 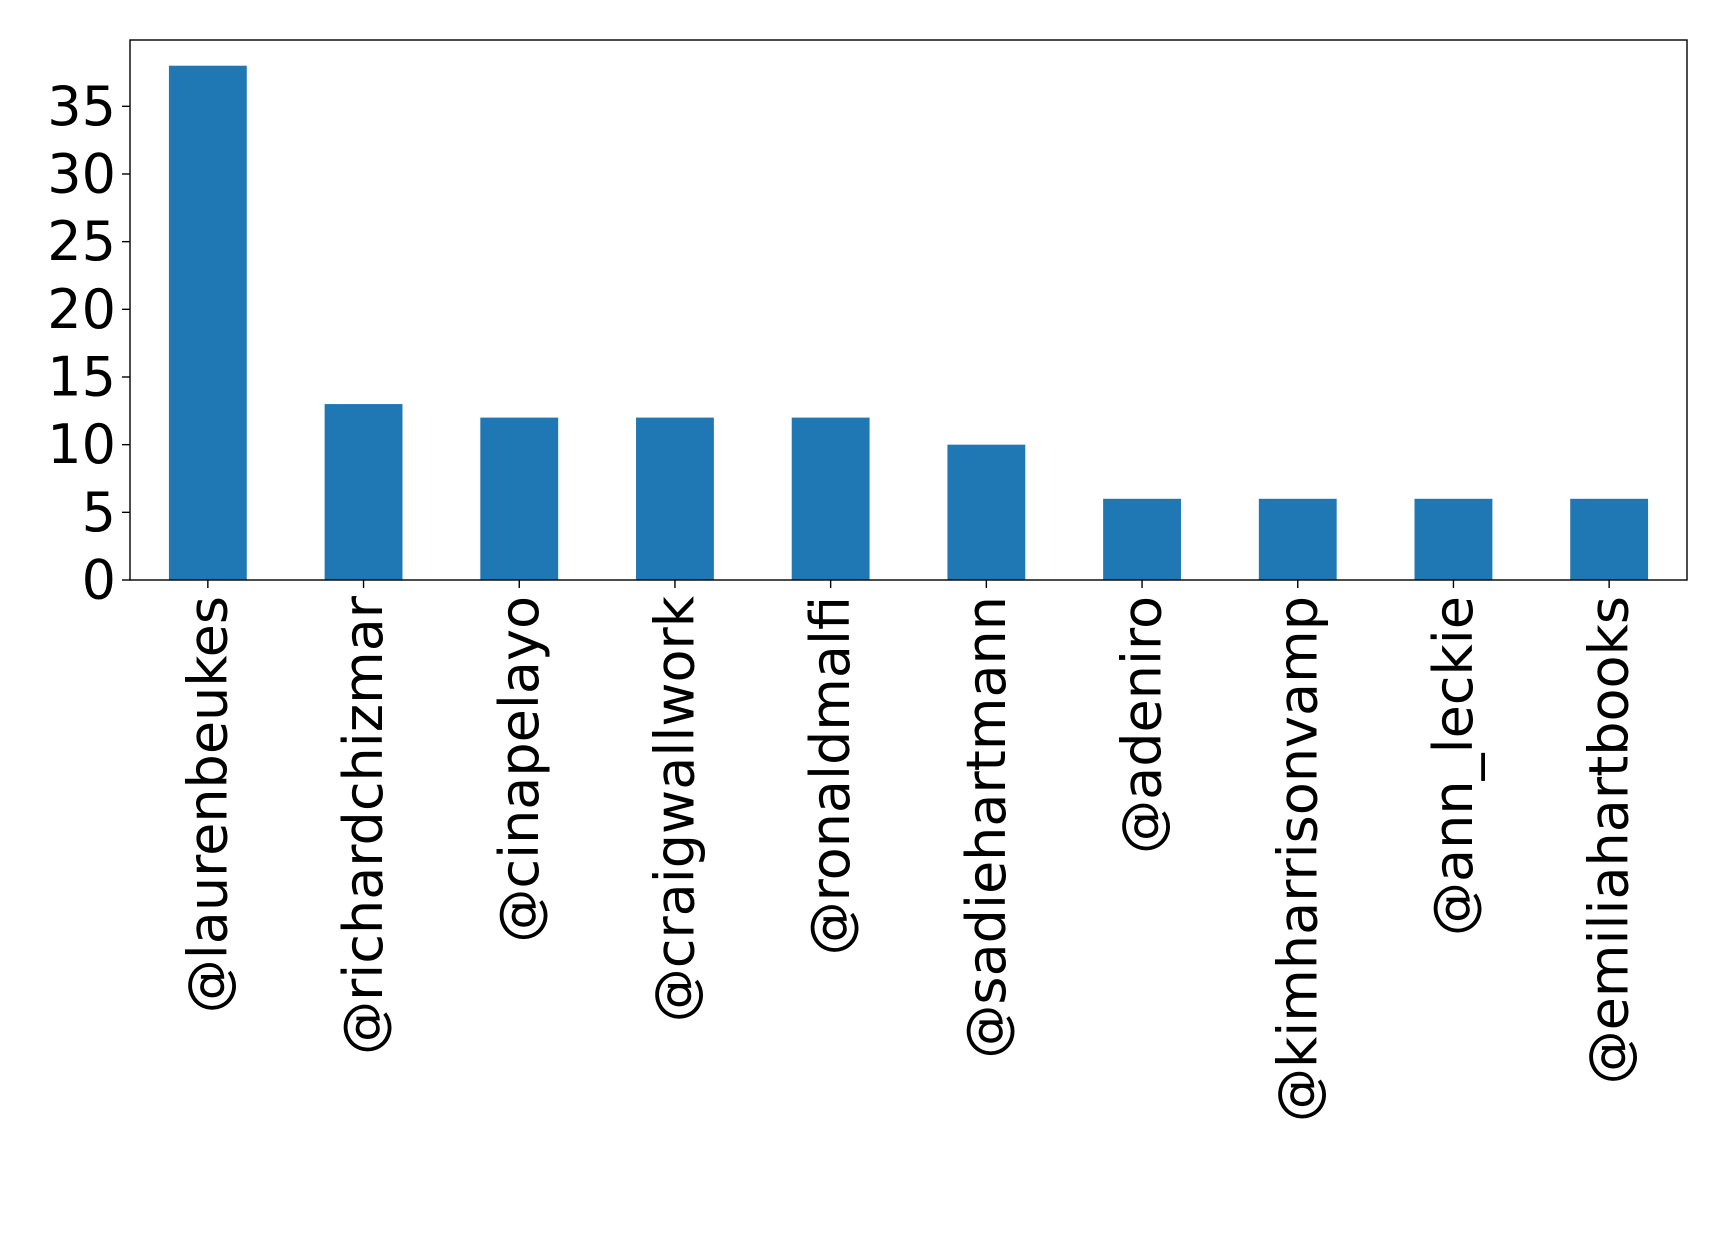 What do you see at coordinates (81, 376) in the screenshot?
I see `y-tick-label: 15` at bounding box center [81, 376].